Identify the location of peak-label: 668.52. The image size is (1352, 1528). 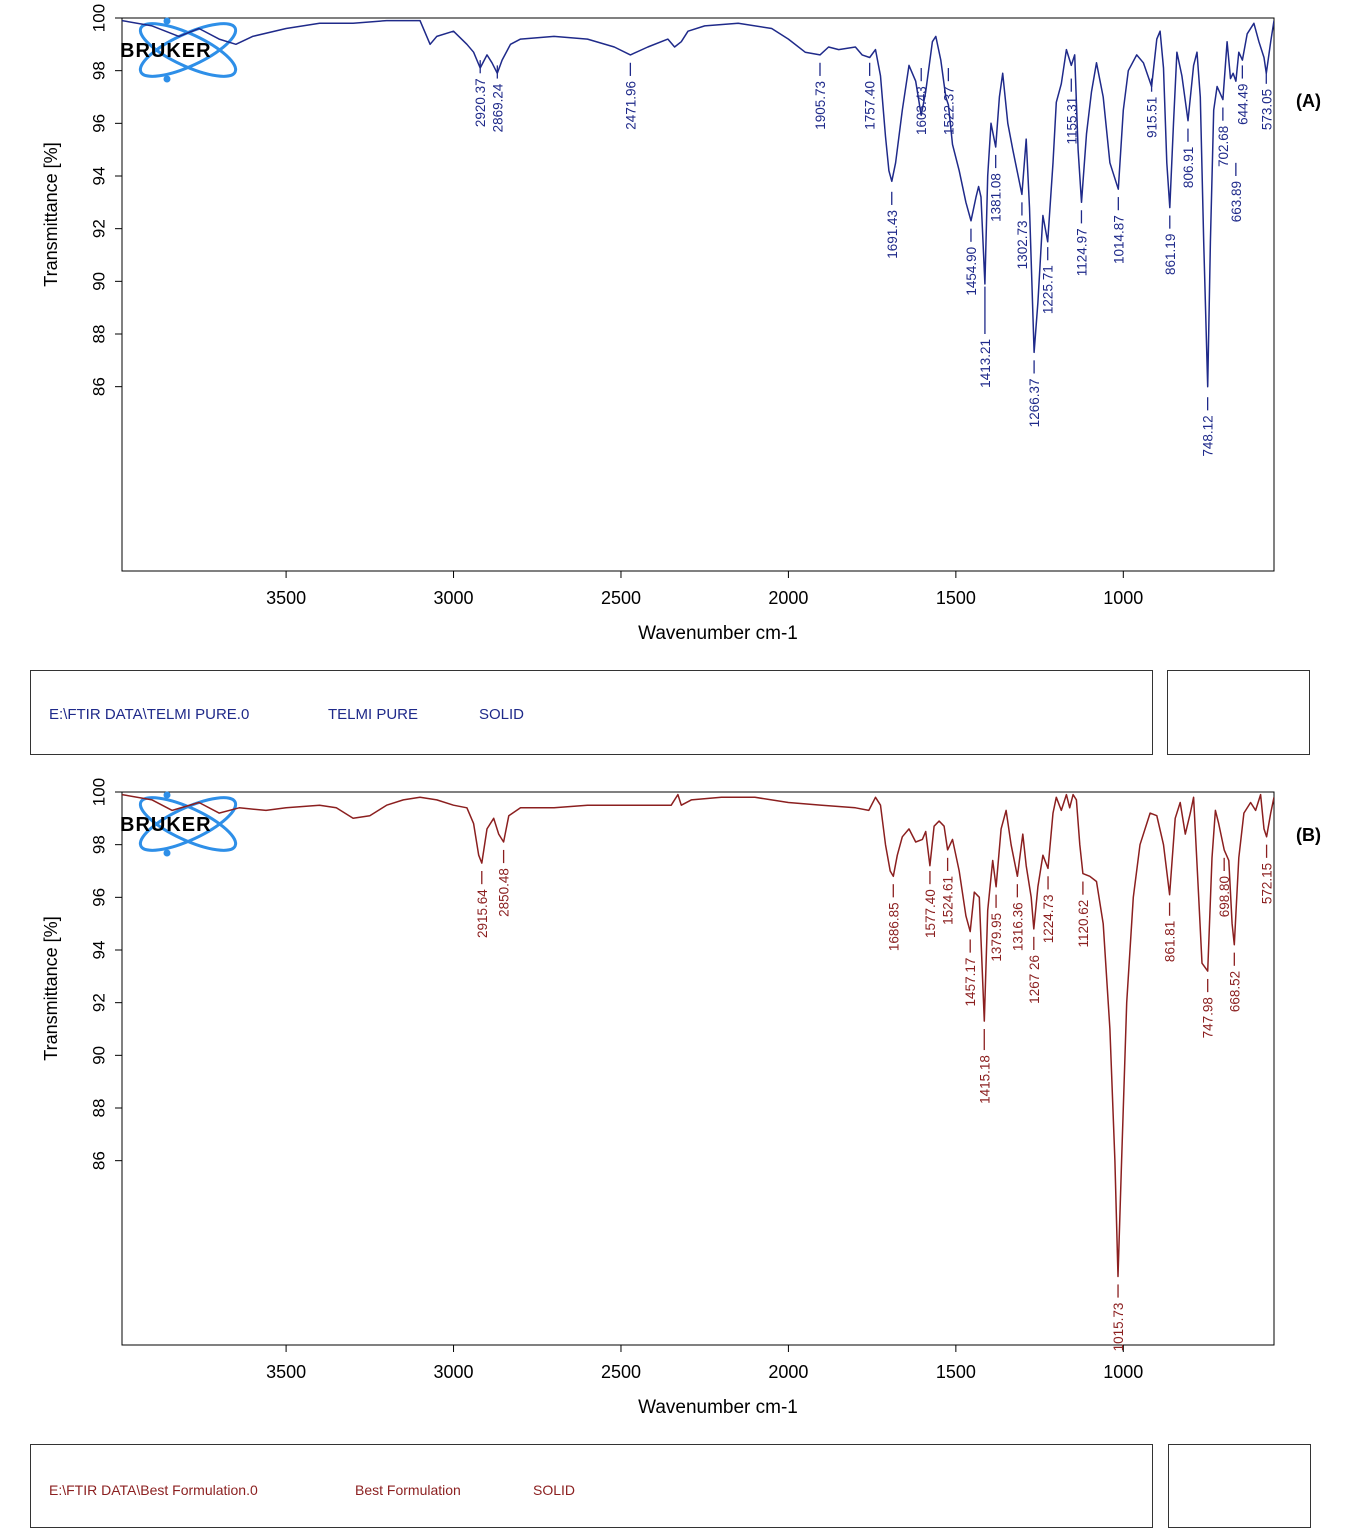
(1234, 991).